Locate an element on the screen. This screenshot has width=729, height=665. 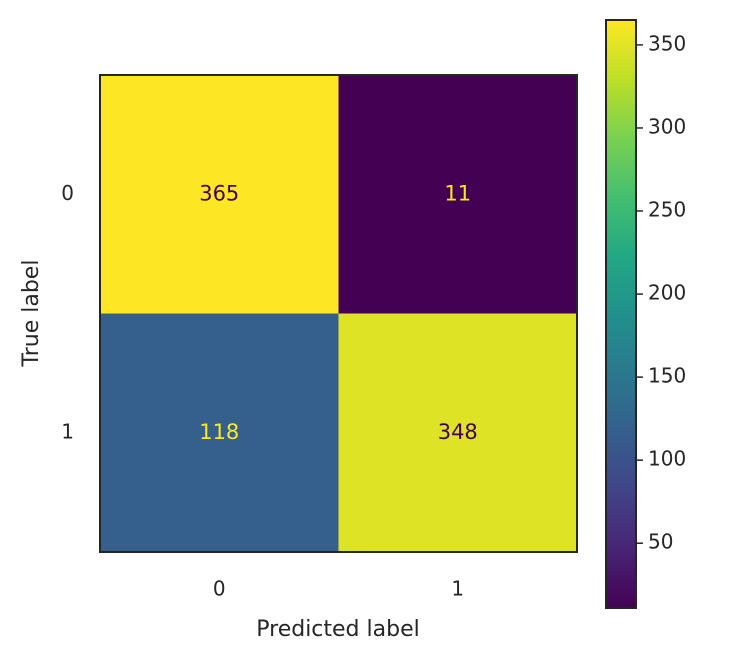
cell-label: 365 is located at coordinates (219, 193).